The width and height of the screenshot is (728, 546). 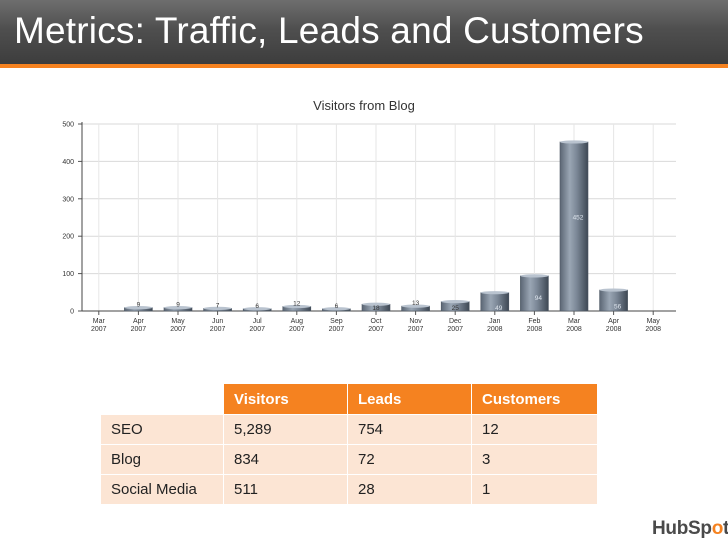 What do you see at coordinates (285, 459) in the screenshot?
I see `table-cell: 834` at bounding box center [285, 459].